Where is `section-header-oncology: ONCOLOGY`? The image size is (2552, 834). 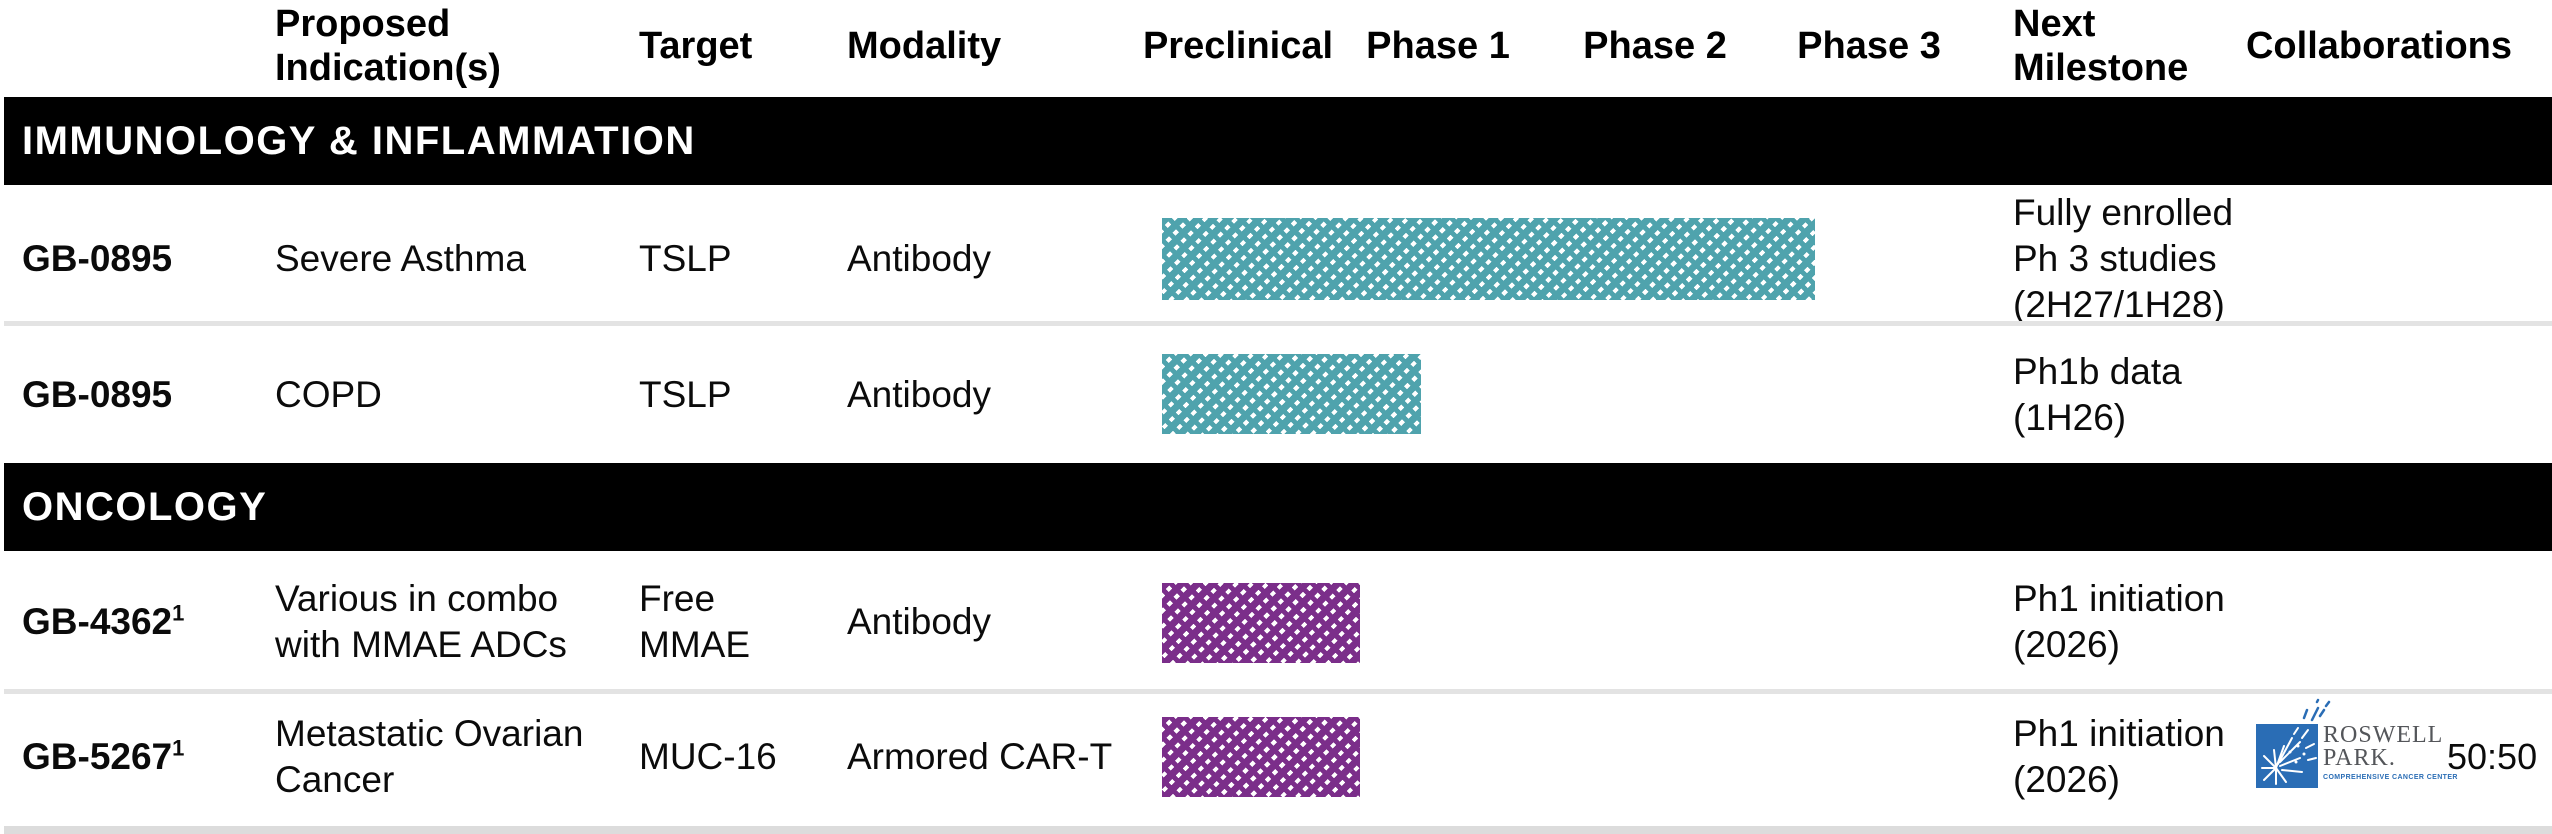
section-header-oncology: ONCOLOGY is located at coordinates (1278, 507).